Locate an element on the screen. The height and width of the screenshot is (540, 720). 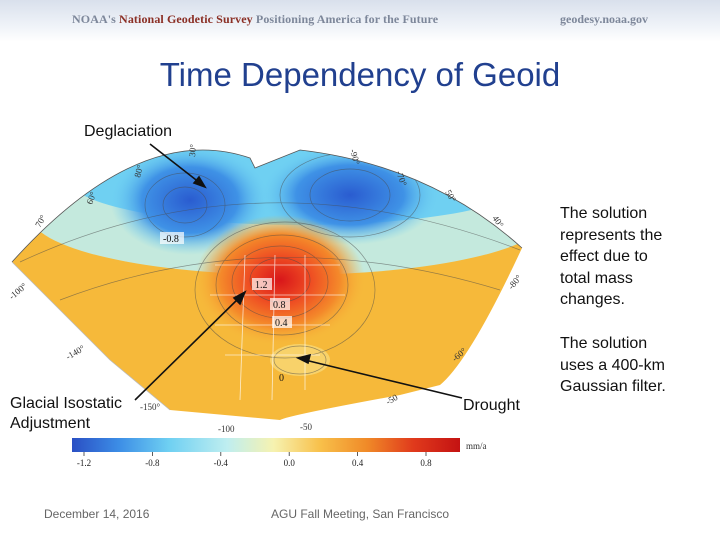
colorbar-tick-label: -0.4 is located at coordinates (221, 463).